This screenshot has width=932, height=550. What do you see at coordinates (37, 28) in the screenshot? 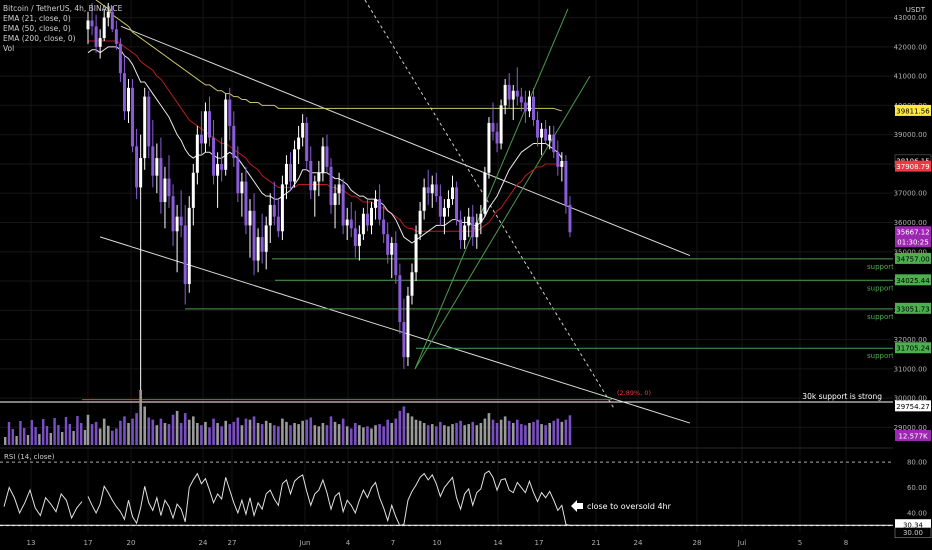
I see `legend-ema50: EMA (50, close, 0)` at bounding box center [37, 28].